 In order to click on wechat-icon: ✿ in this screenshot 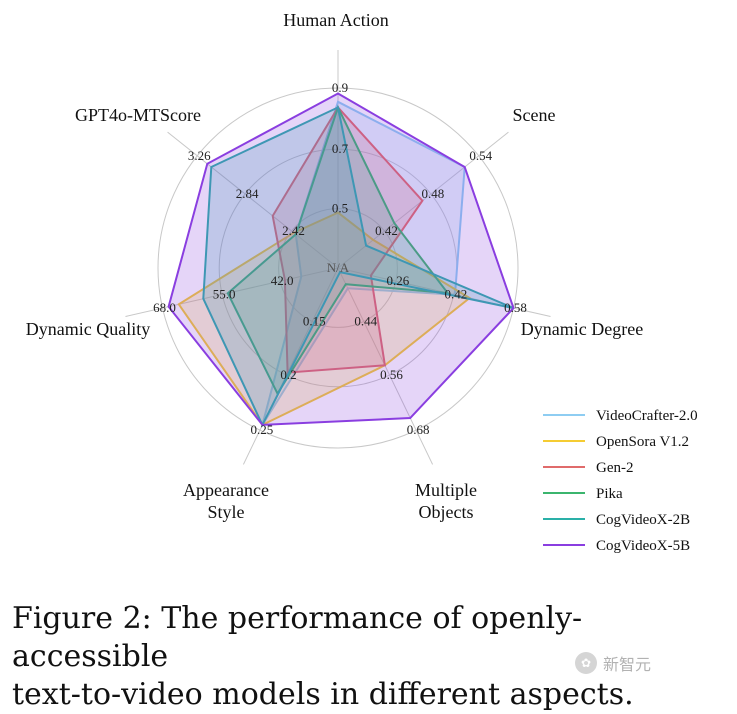, I will do `click(586, 663)`.